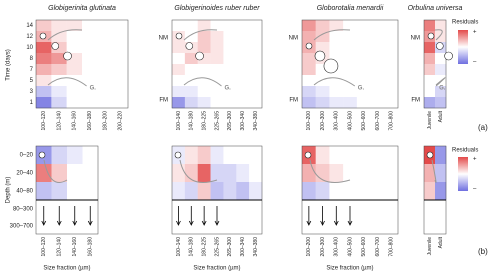  What do you see at coordinates (204, 121) in the screenshot?
I see `x-tick-label: 180–225` at bounding box center [204, 121].